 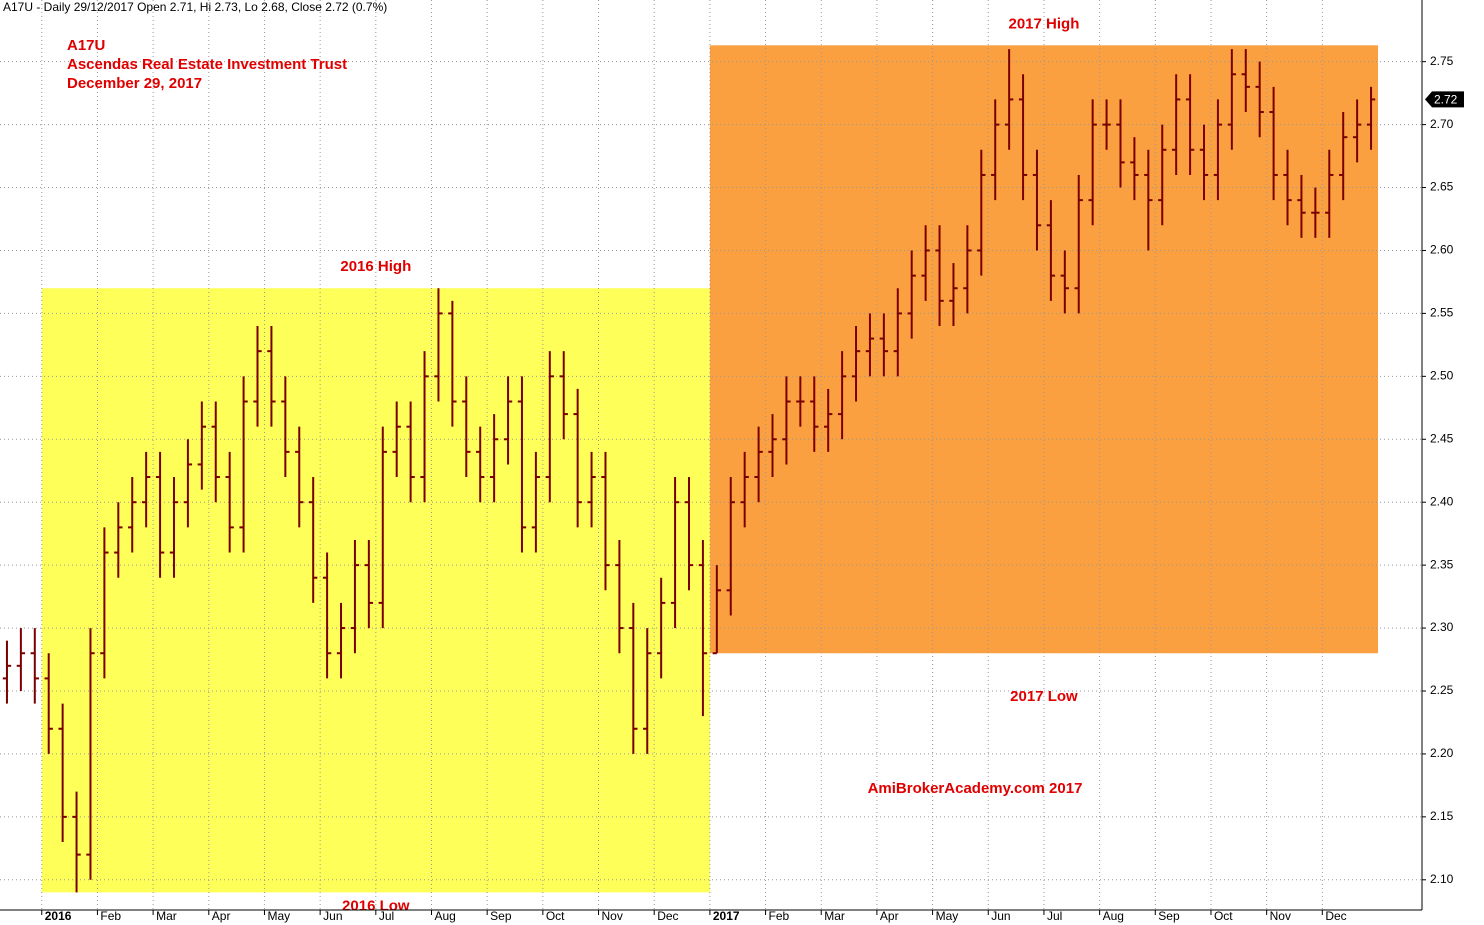 What do you see at coordinates (376, 905) in the screenshot?
I see `range-low-label: 2016 Low` at bounding box center [376, 905].